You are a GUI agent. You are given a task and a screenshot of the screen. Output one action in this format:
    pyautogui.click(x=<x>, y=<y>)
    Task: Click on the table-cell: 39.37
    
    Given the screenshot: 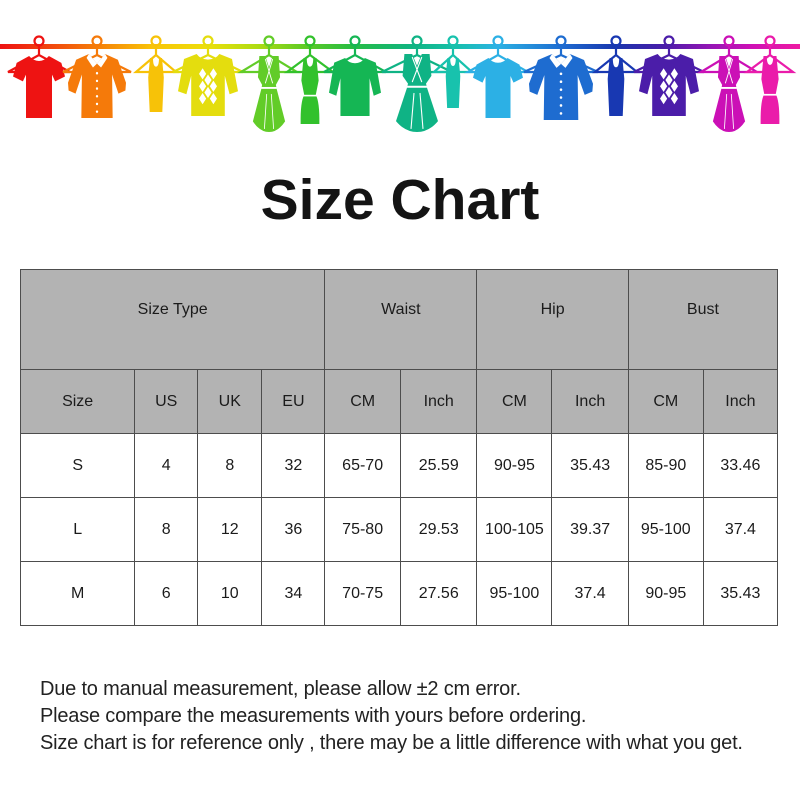 What is the action you would take?
    pyautogui.click(x=590, y=529)
    